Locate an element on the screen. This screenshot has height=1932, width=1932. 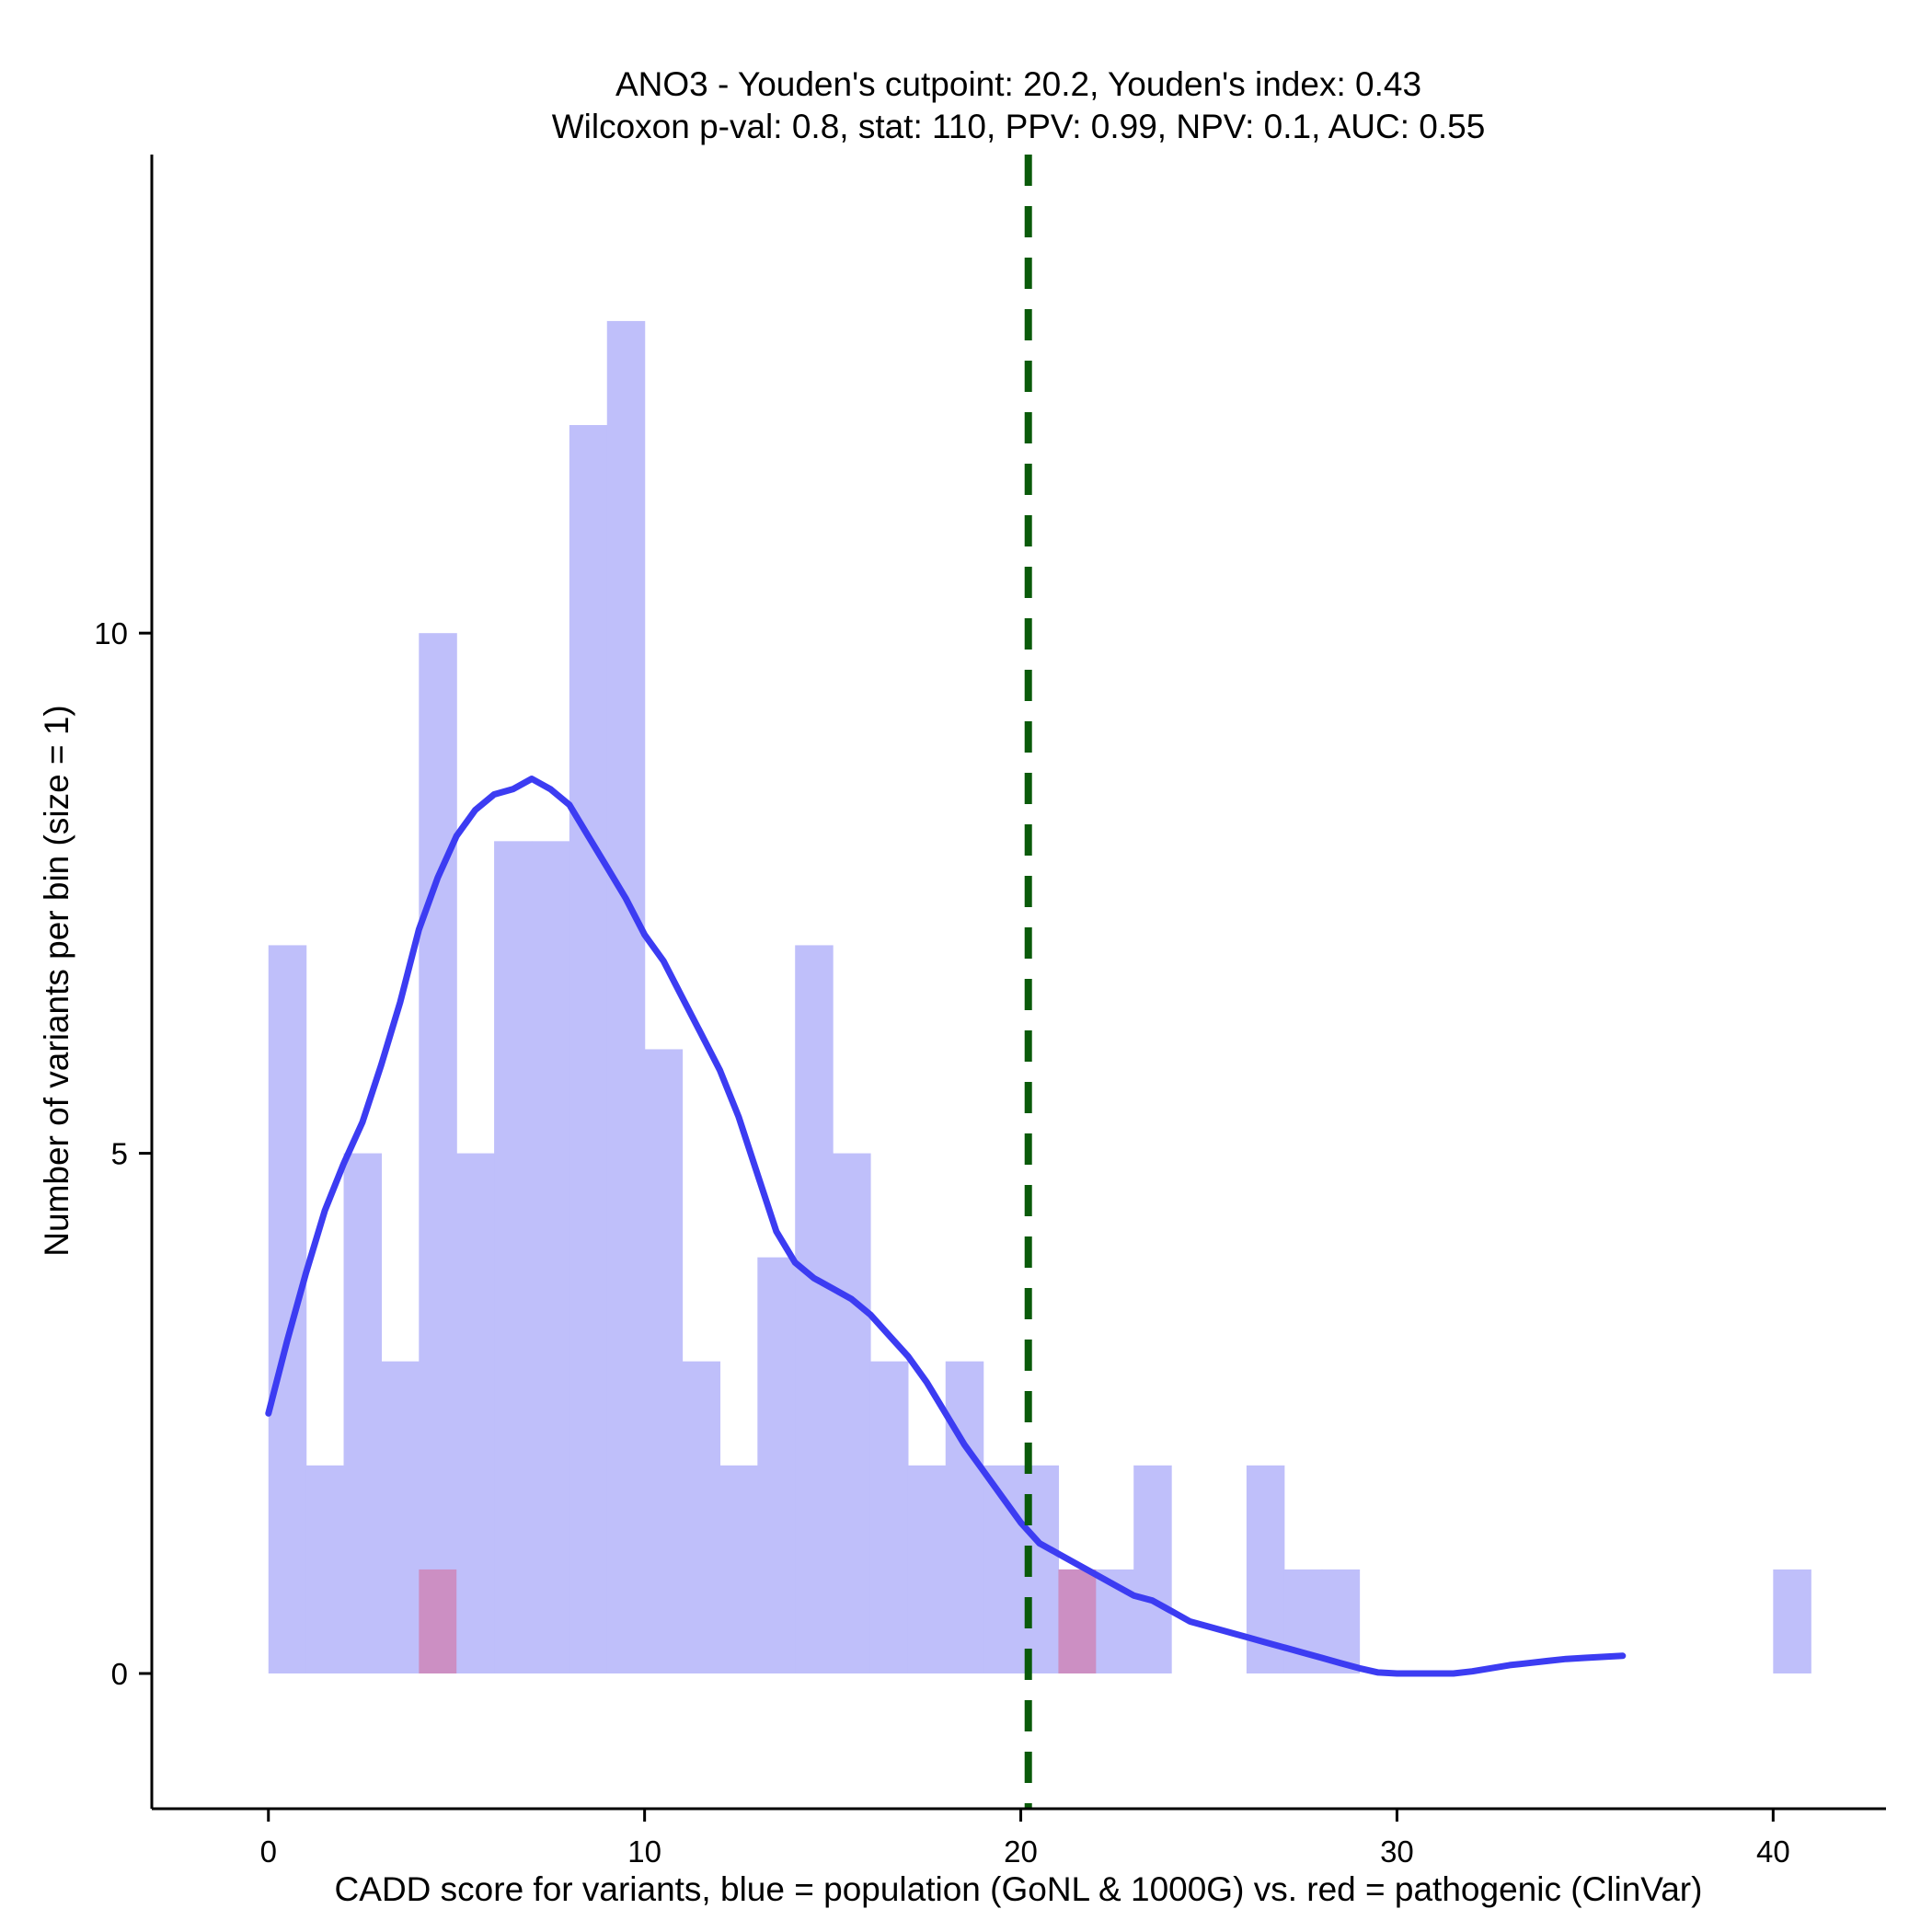
y-axis-ticks: 0 5 10 is located at coordinates (123, 1153).